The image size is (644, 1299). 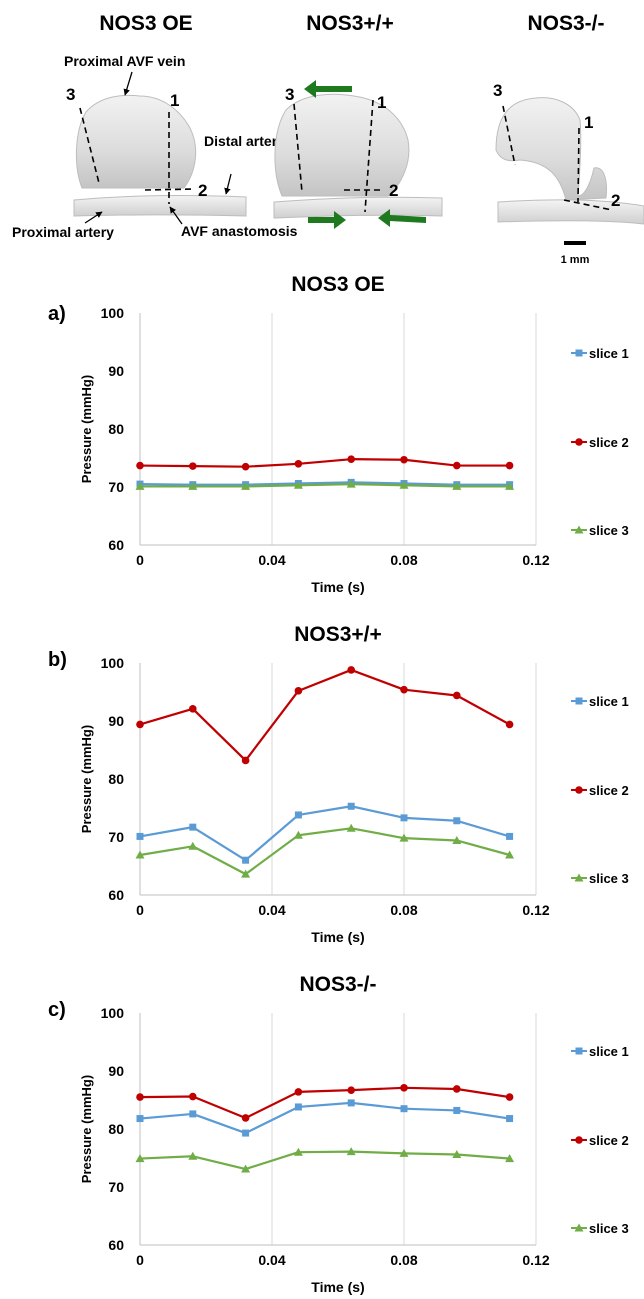 What do you see at coordinates (568, 139) in the screenshot?
I see `anatomy-group-nos3-ko: NOS3-/- 3 1 2 1 mm` at bounding box center [568, 139].